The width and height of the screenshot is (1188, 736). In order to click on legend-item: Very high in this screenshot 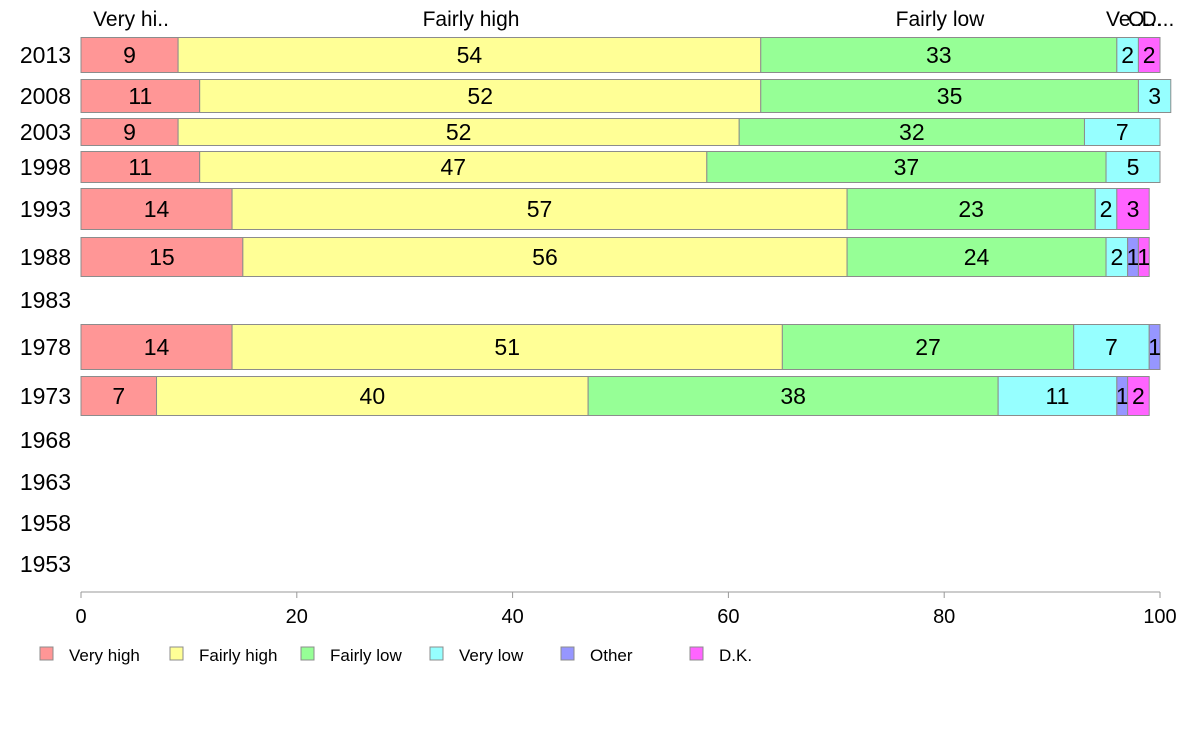, I will do `click(89, 655)`.